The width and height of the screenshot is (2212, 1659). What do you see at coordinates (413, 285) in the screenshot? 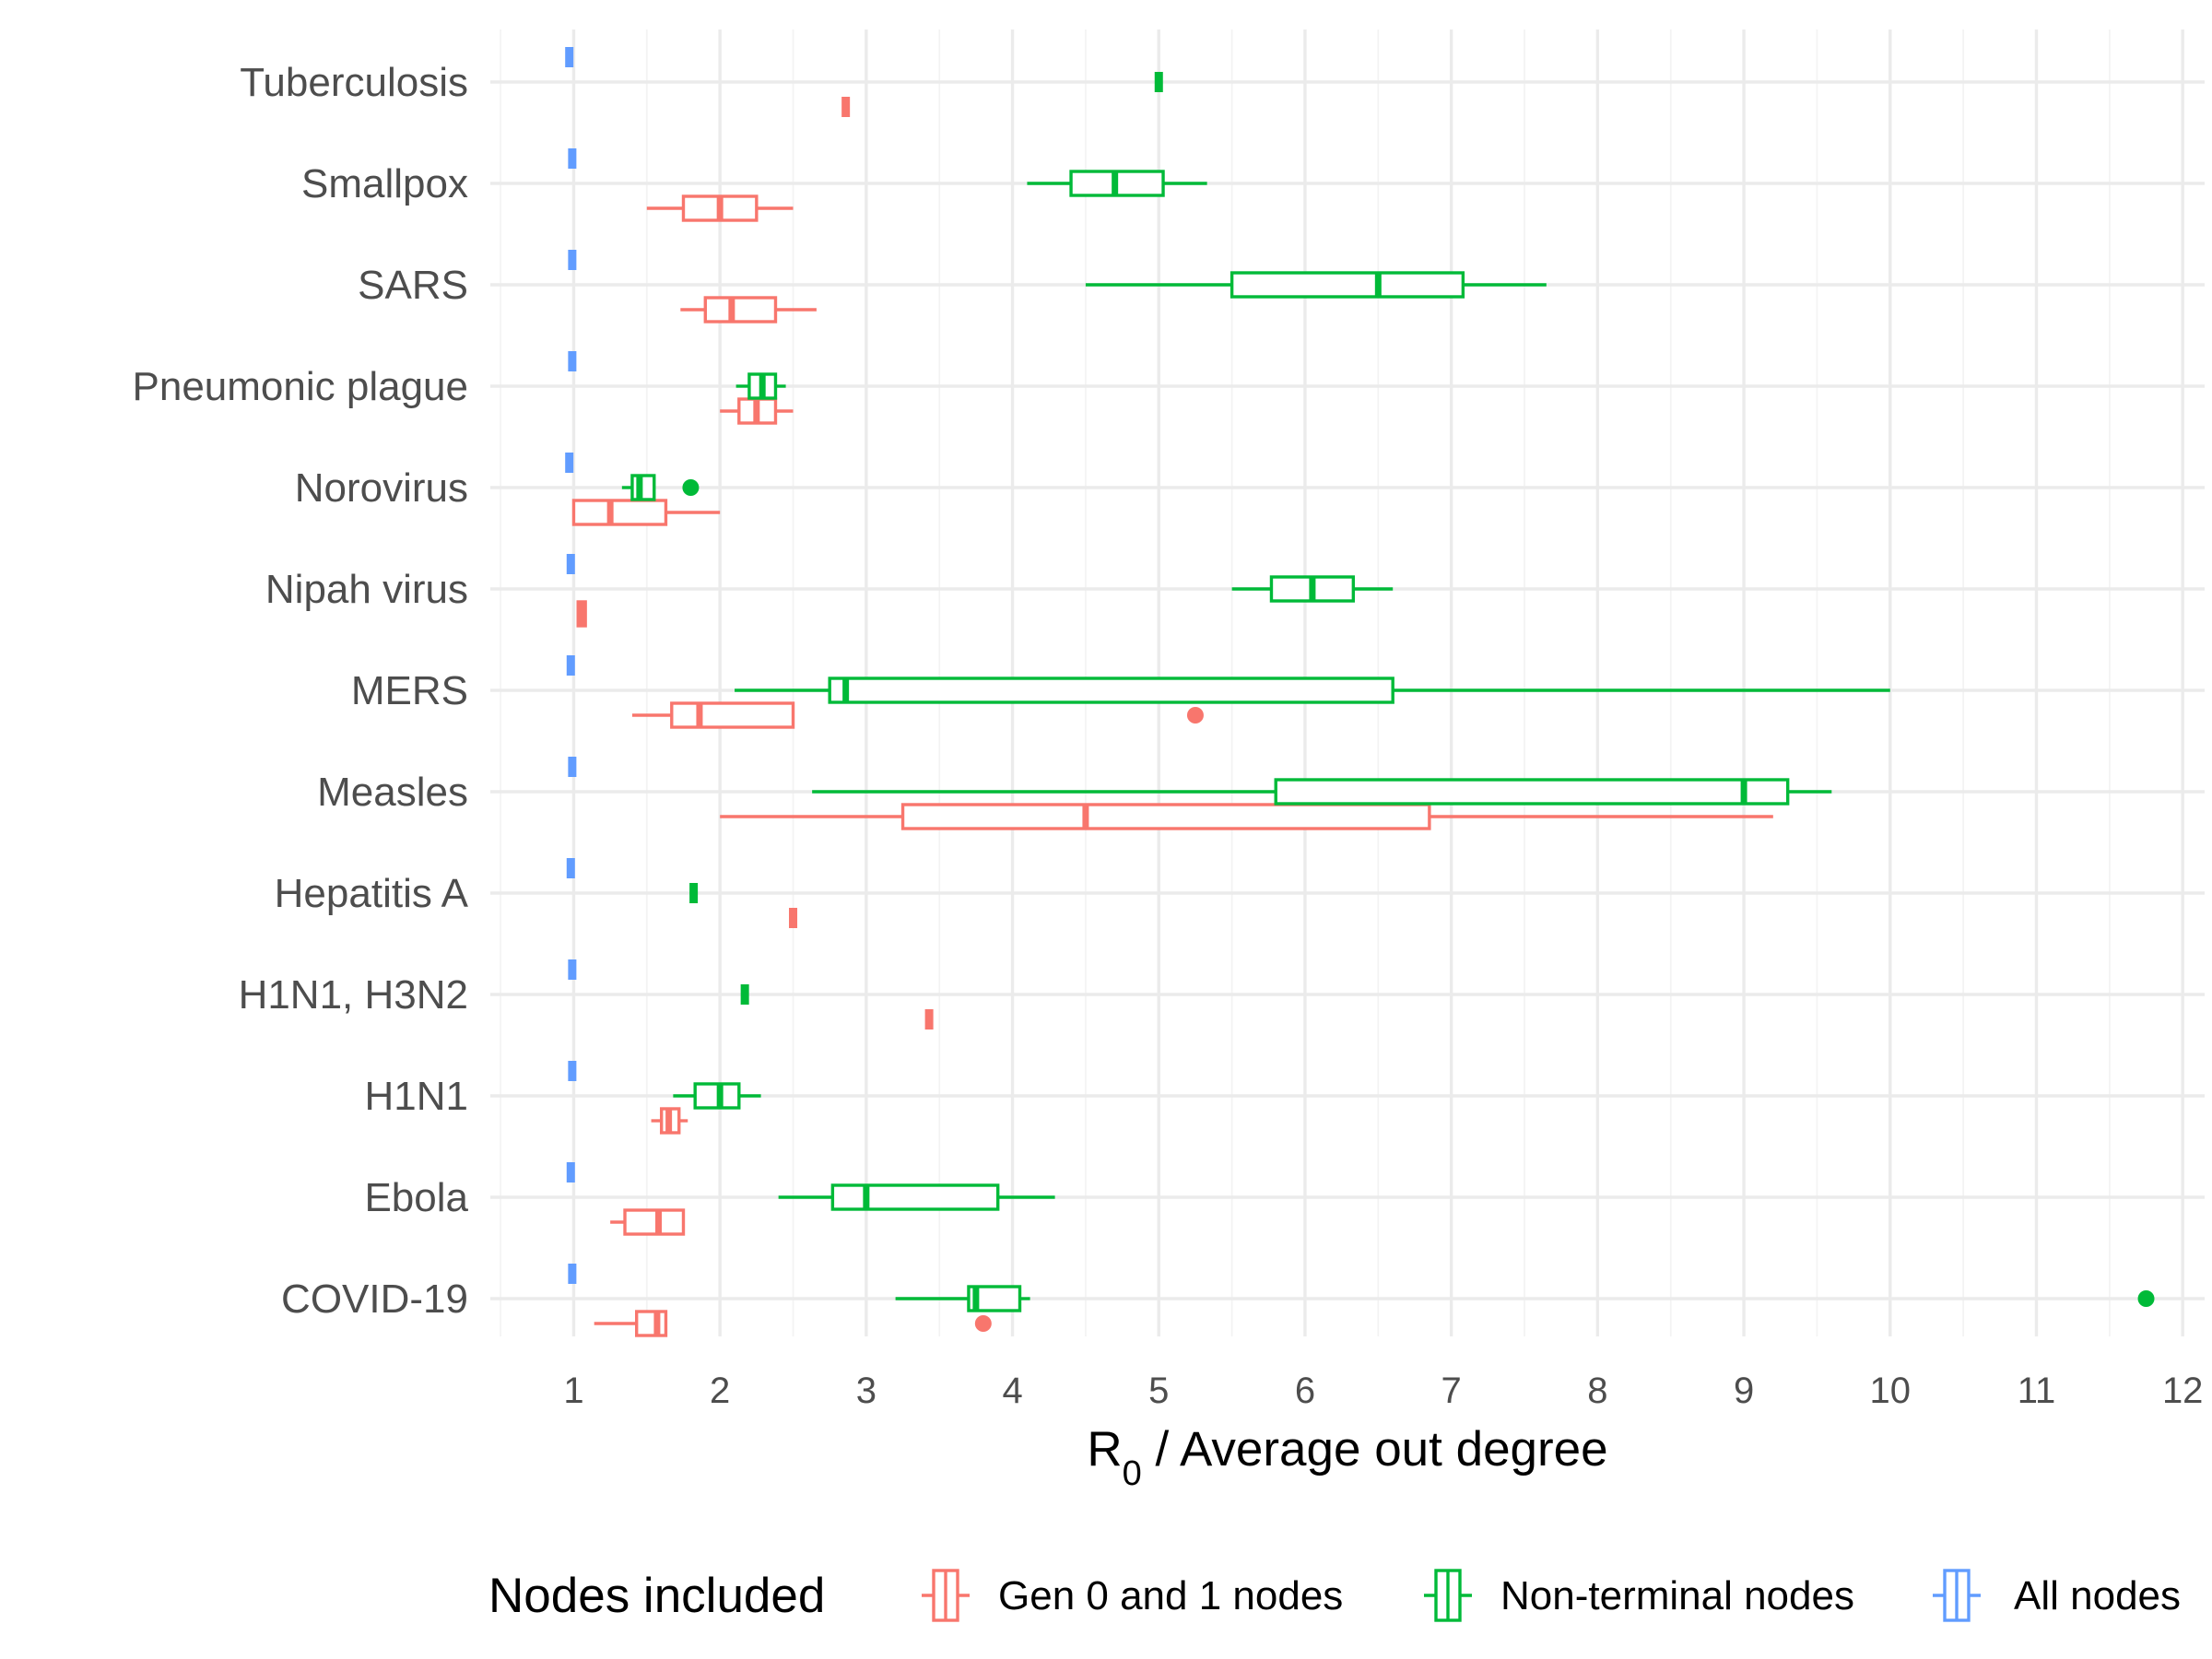
I see `y-tick-label: SARS` at bounding box center [413, 285].